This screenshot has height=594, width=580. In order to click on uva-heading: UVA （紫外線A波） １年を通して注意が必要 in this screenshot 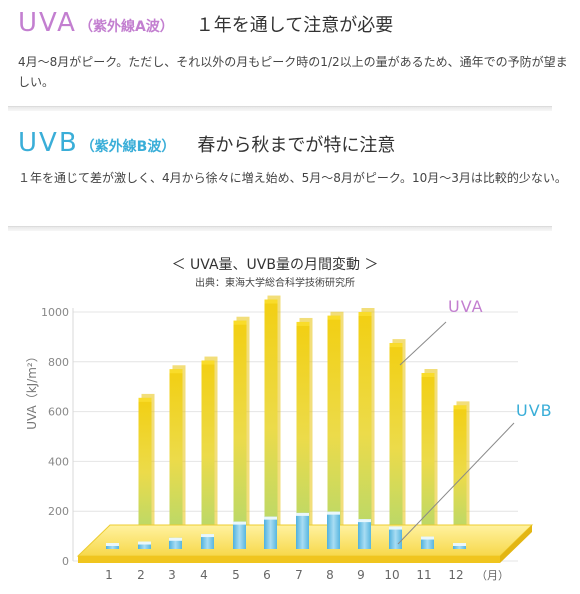, I will do `click(205, 23)`.